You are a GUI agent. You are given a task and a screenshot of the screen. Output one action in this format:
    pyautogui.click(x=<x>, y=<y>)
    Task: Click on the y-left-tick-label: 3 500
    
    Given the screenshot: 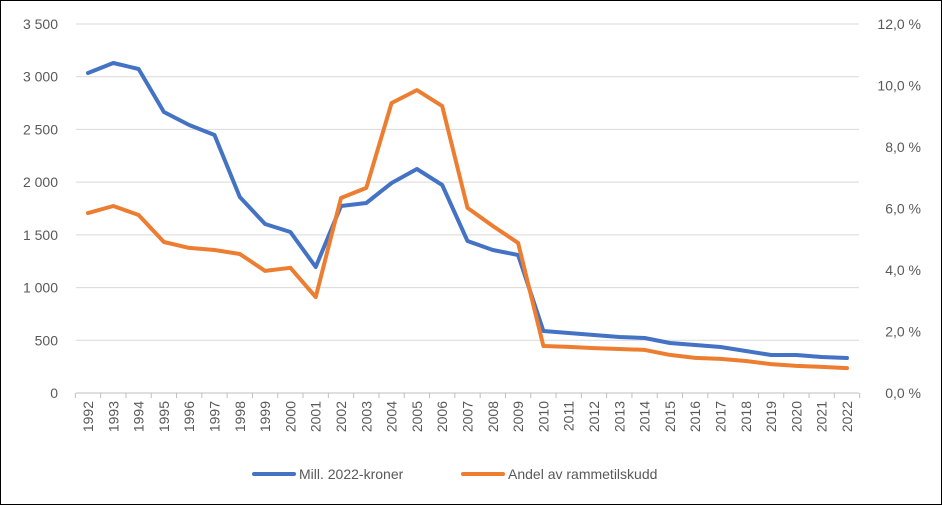 What is the action you would take?
    pyautogui.click(x=40, y=24)
    